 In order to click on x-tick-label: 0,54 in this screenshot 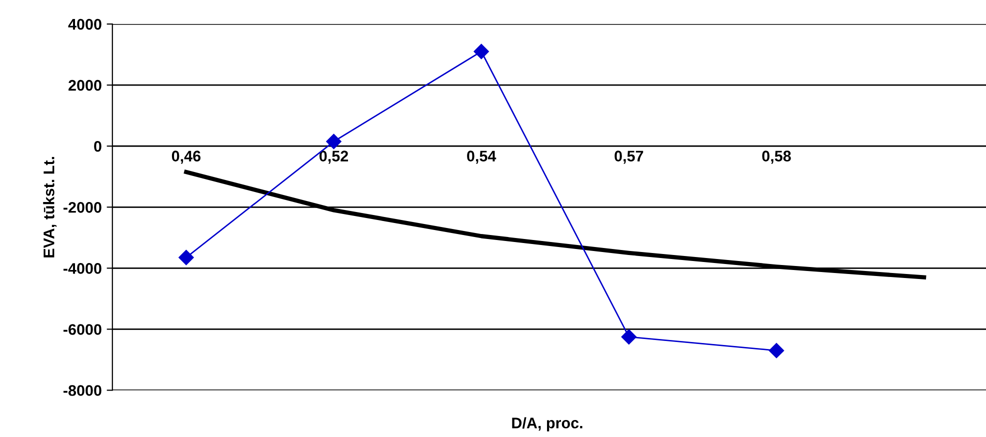, I will do `click(481, 157)`.